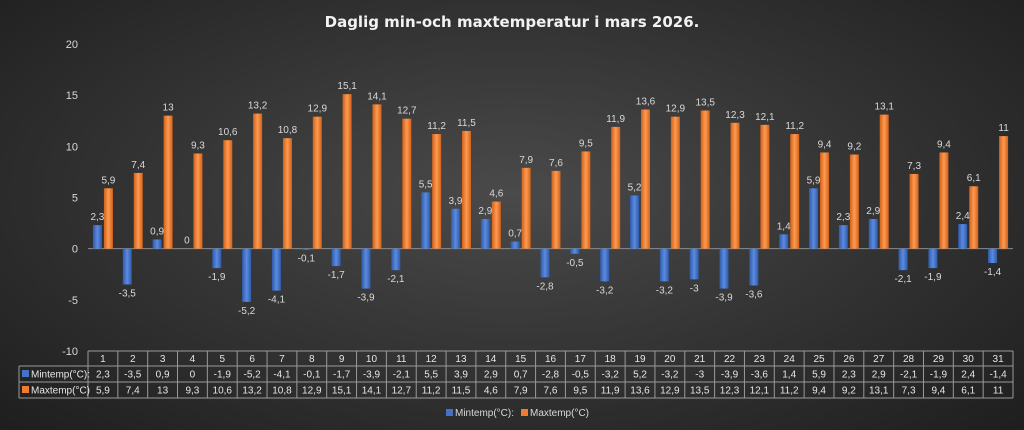  What do you see at coordinates (432, 359) in the screenshot?
I see `table-header-cell: 12` at bounding box center [432, 359].